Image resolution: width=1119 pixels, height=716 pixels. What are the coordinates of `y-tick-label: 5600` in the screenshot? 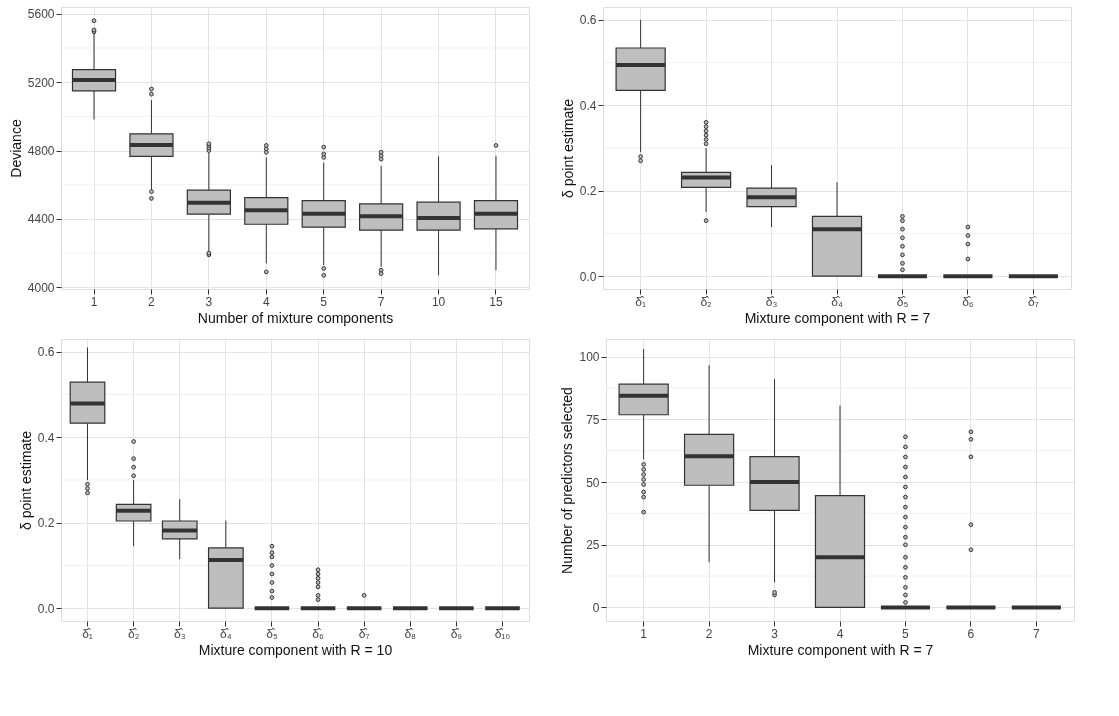 It's located at (41, 14).